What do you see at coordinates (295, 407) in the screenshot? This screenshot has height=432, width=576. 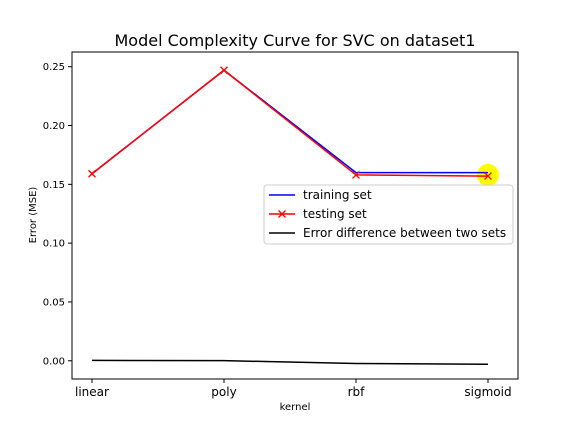 I see `x-axis-label: kernel` at bounding box center [295, 407].